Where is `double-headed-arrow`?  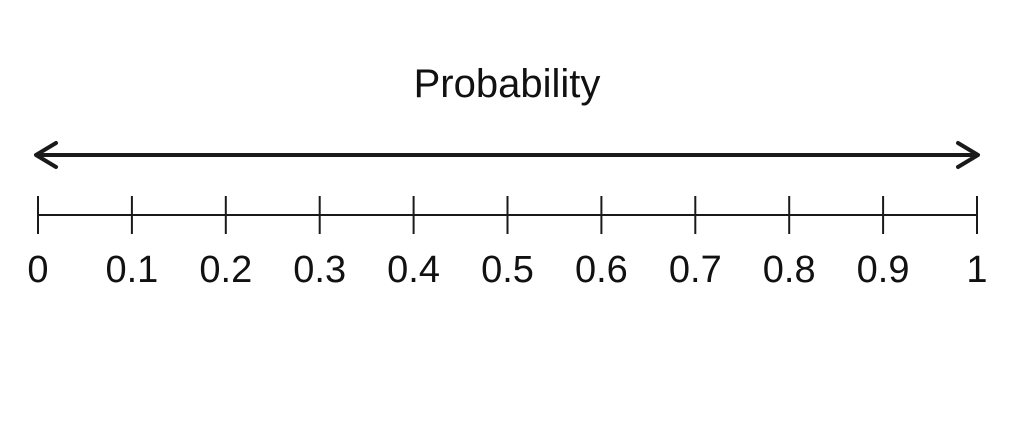
double-headed-arrow is located at coordinates (507, 155).